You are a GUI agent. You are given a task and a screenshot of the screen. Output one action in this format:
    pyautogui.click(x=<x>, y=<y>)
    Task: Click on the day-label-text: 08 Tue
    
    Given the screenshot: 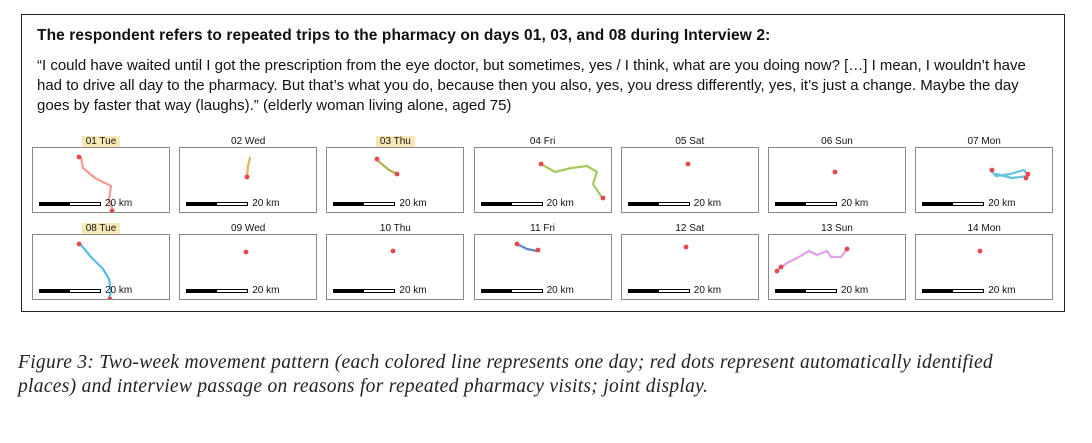 What is the action you would take?
    pyautogui.click(x=101, y=228)
    